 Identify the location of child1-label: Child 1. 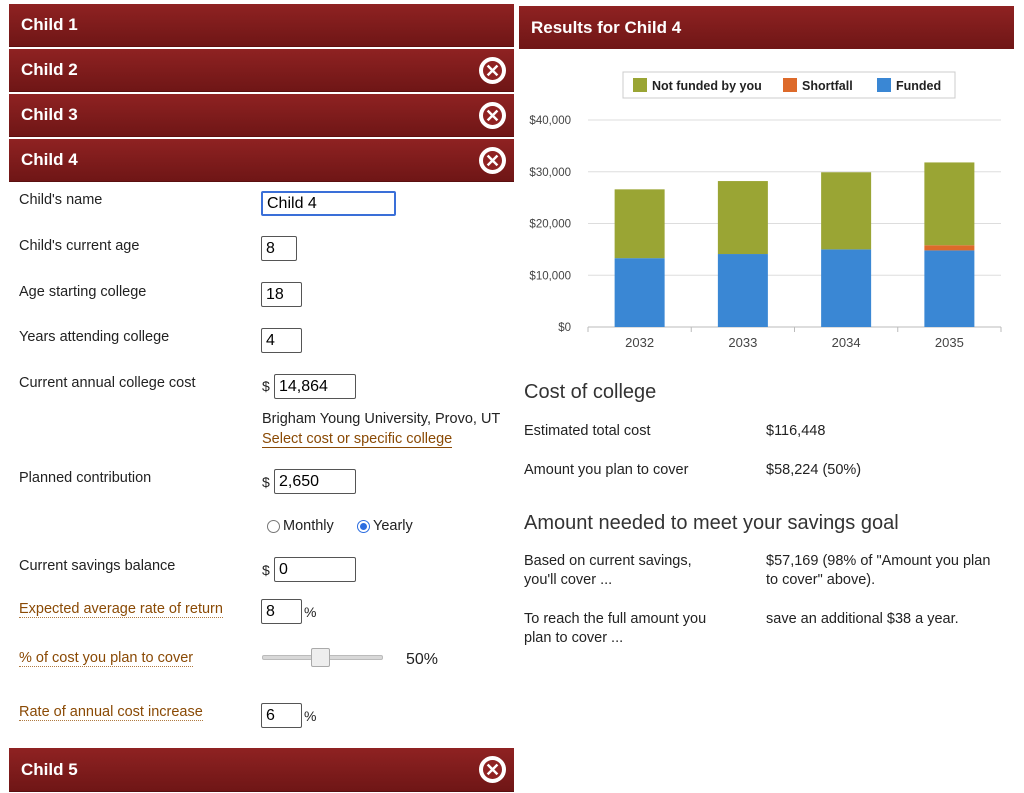
(49, 24).